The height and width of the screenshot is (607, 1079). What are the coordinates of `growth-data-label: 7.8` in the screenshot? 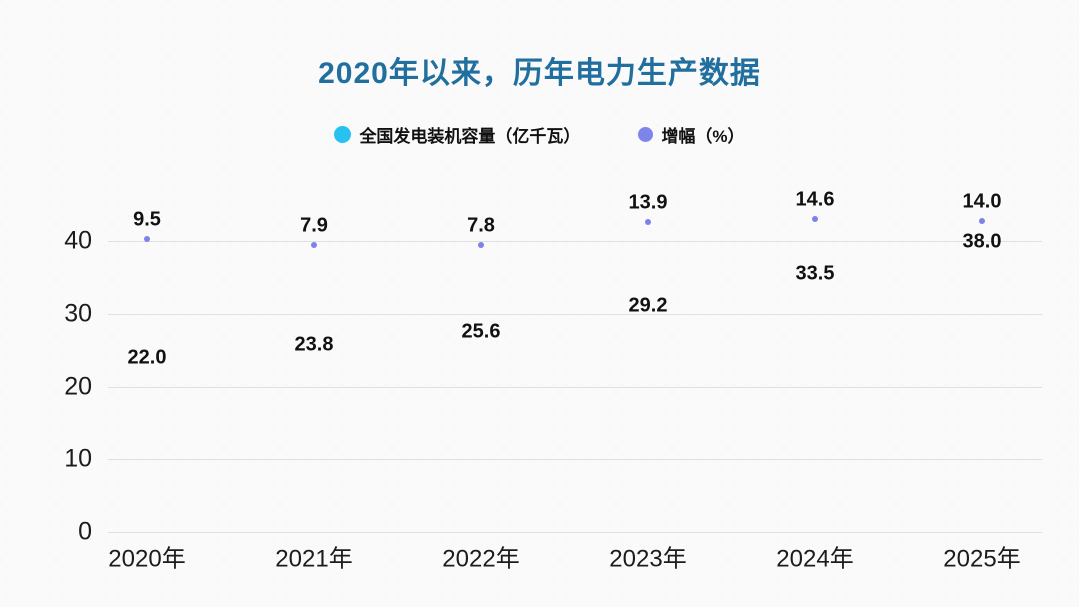 It's located at (481, 225).